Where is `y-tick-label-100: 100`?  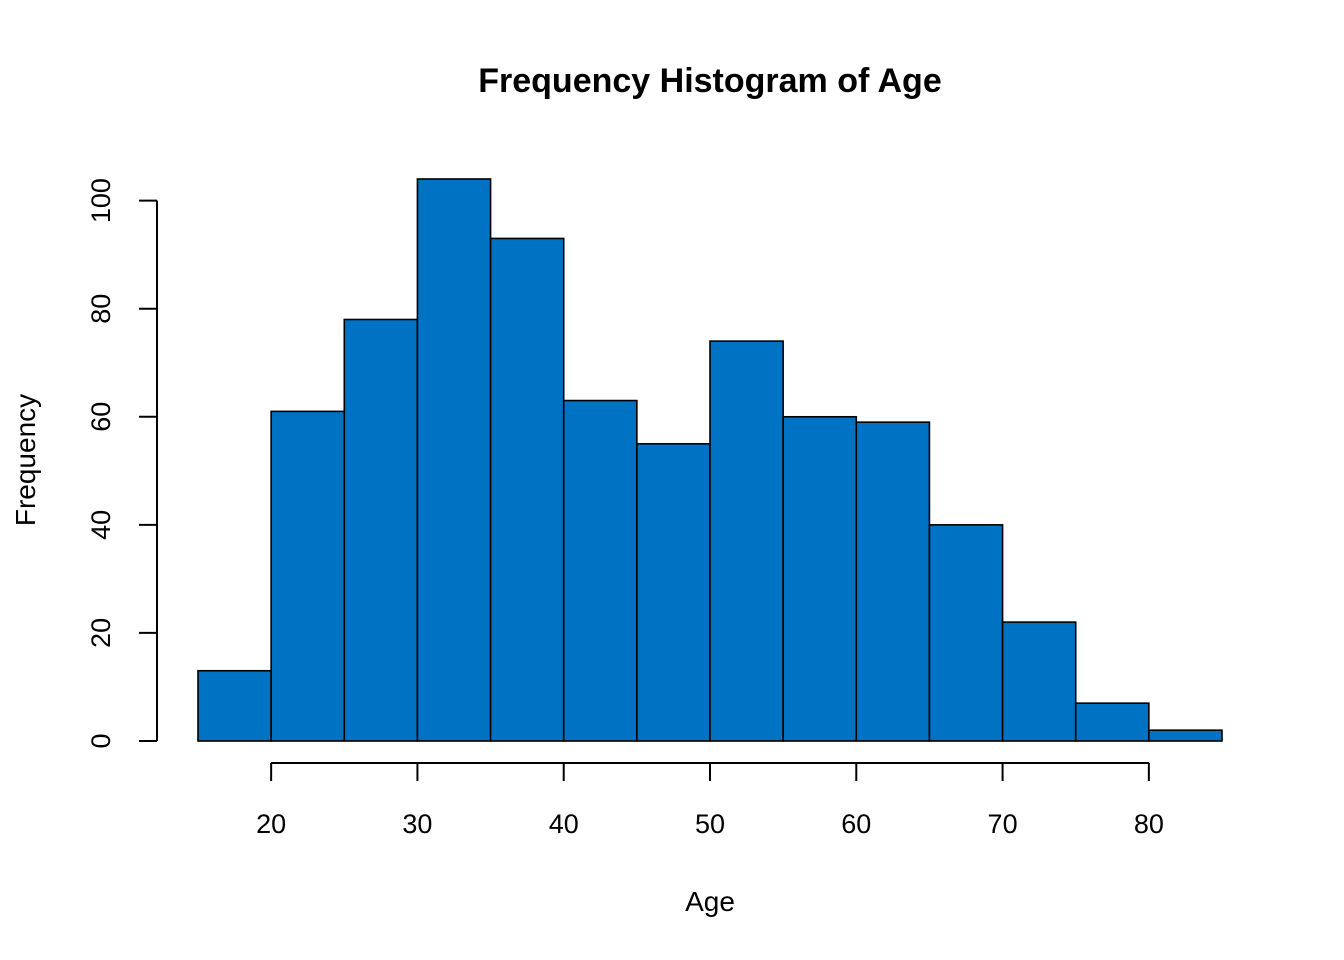
y-tick-label-100: 100 is located at coordinates (101, 200).